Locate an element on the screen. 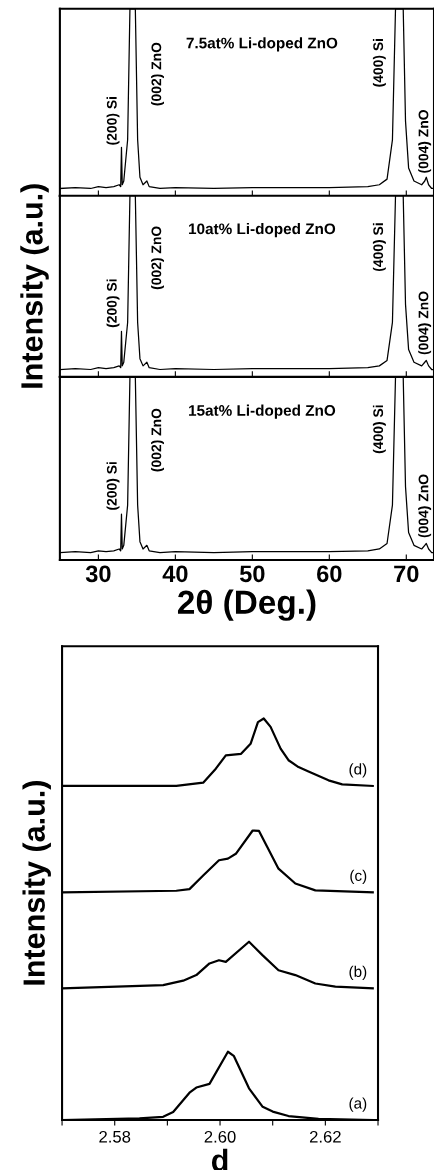 Image resolution: width=434 pixels, height=1170 pixels. text: 7.5at% Li-doped ZnO is located at coordinates (262, 44).